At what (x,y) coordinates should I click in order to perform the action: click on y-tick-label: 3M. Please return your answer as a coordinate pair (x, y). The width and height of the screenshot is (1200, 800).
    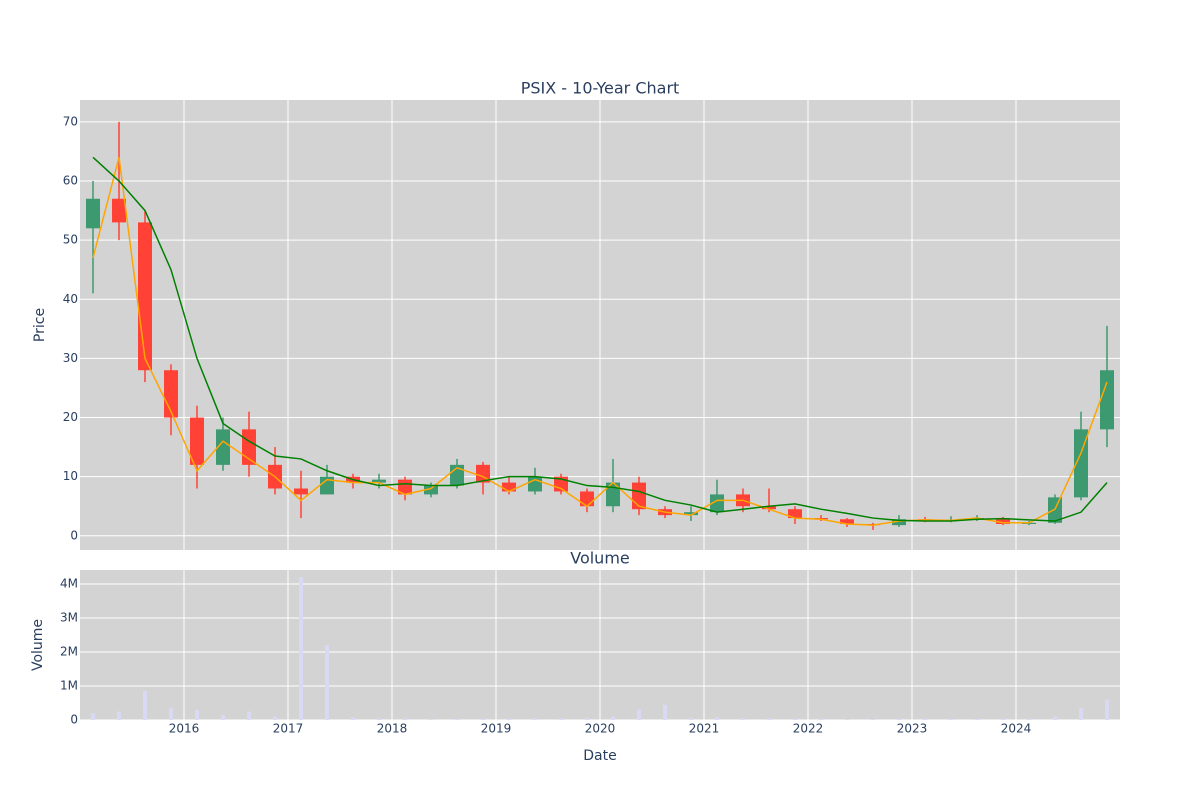
    Looking at the image, I should click on (69, 617).